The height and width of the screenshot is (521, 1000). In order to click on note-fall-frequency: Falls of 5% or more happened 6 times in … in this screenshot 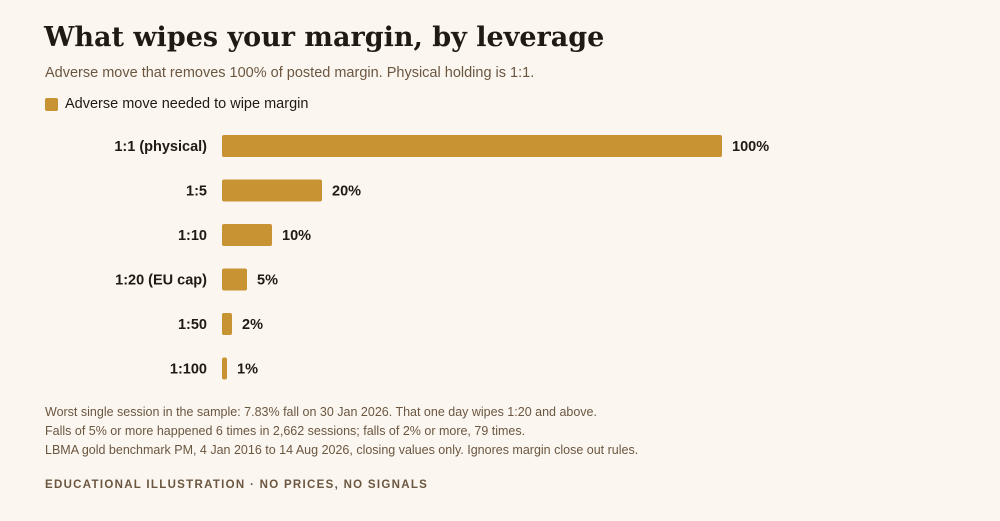, I will do `click(285, 431)`.